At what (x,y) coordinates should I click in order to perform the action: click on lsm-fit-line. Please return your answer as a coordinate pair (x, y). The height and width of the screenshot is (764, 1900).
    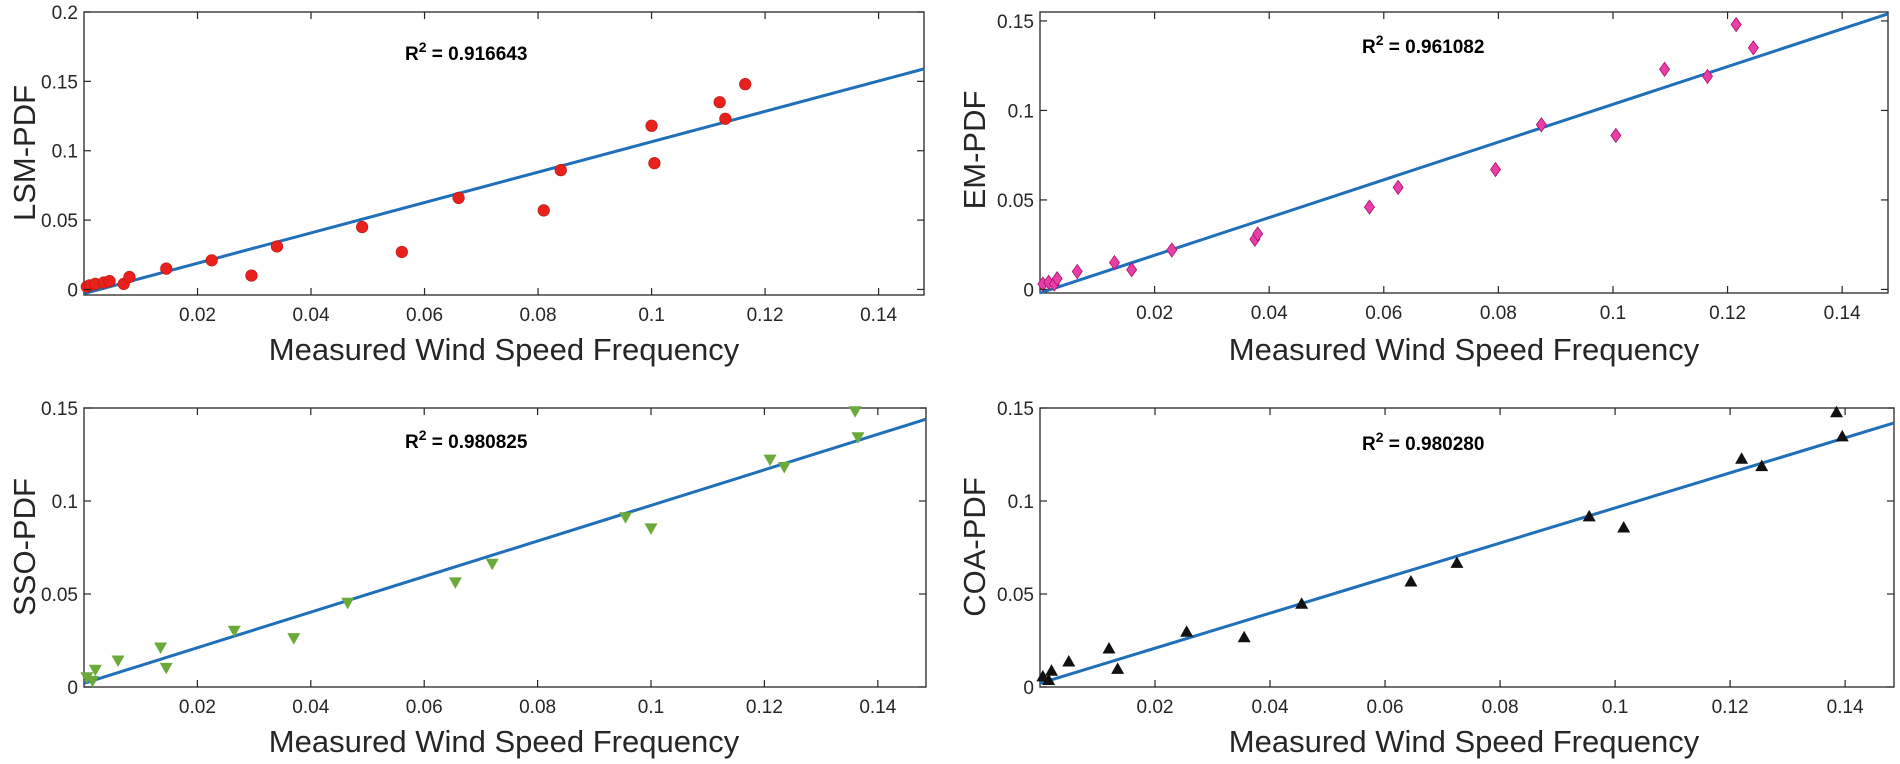
    Looking at the image, I should click on (504, 181).